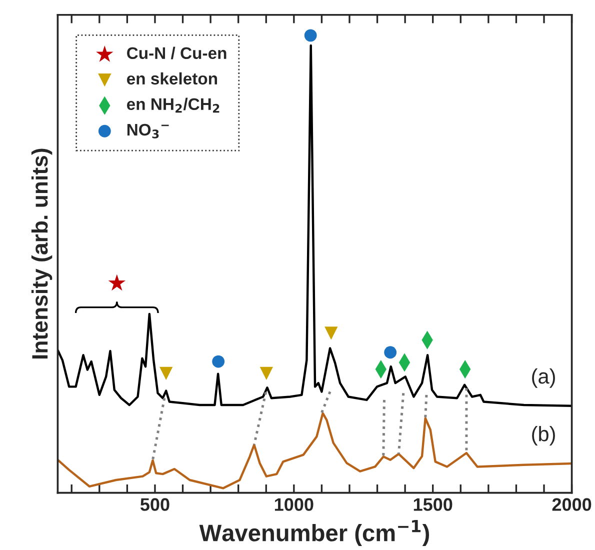 Image resolution: width=595 pixels, height=550 pixels. I want to click on legend-label: en skeleton, so click(171, 78).